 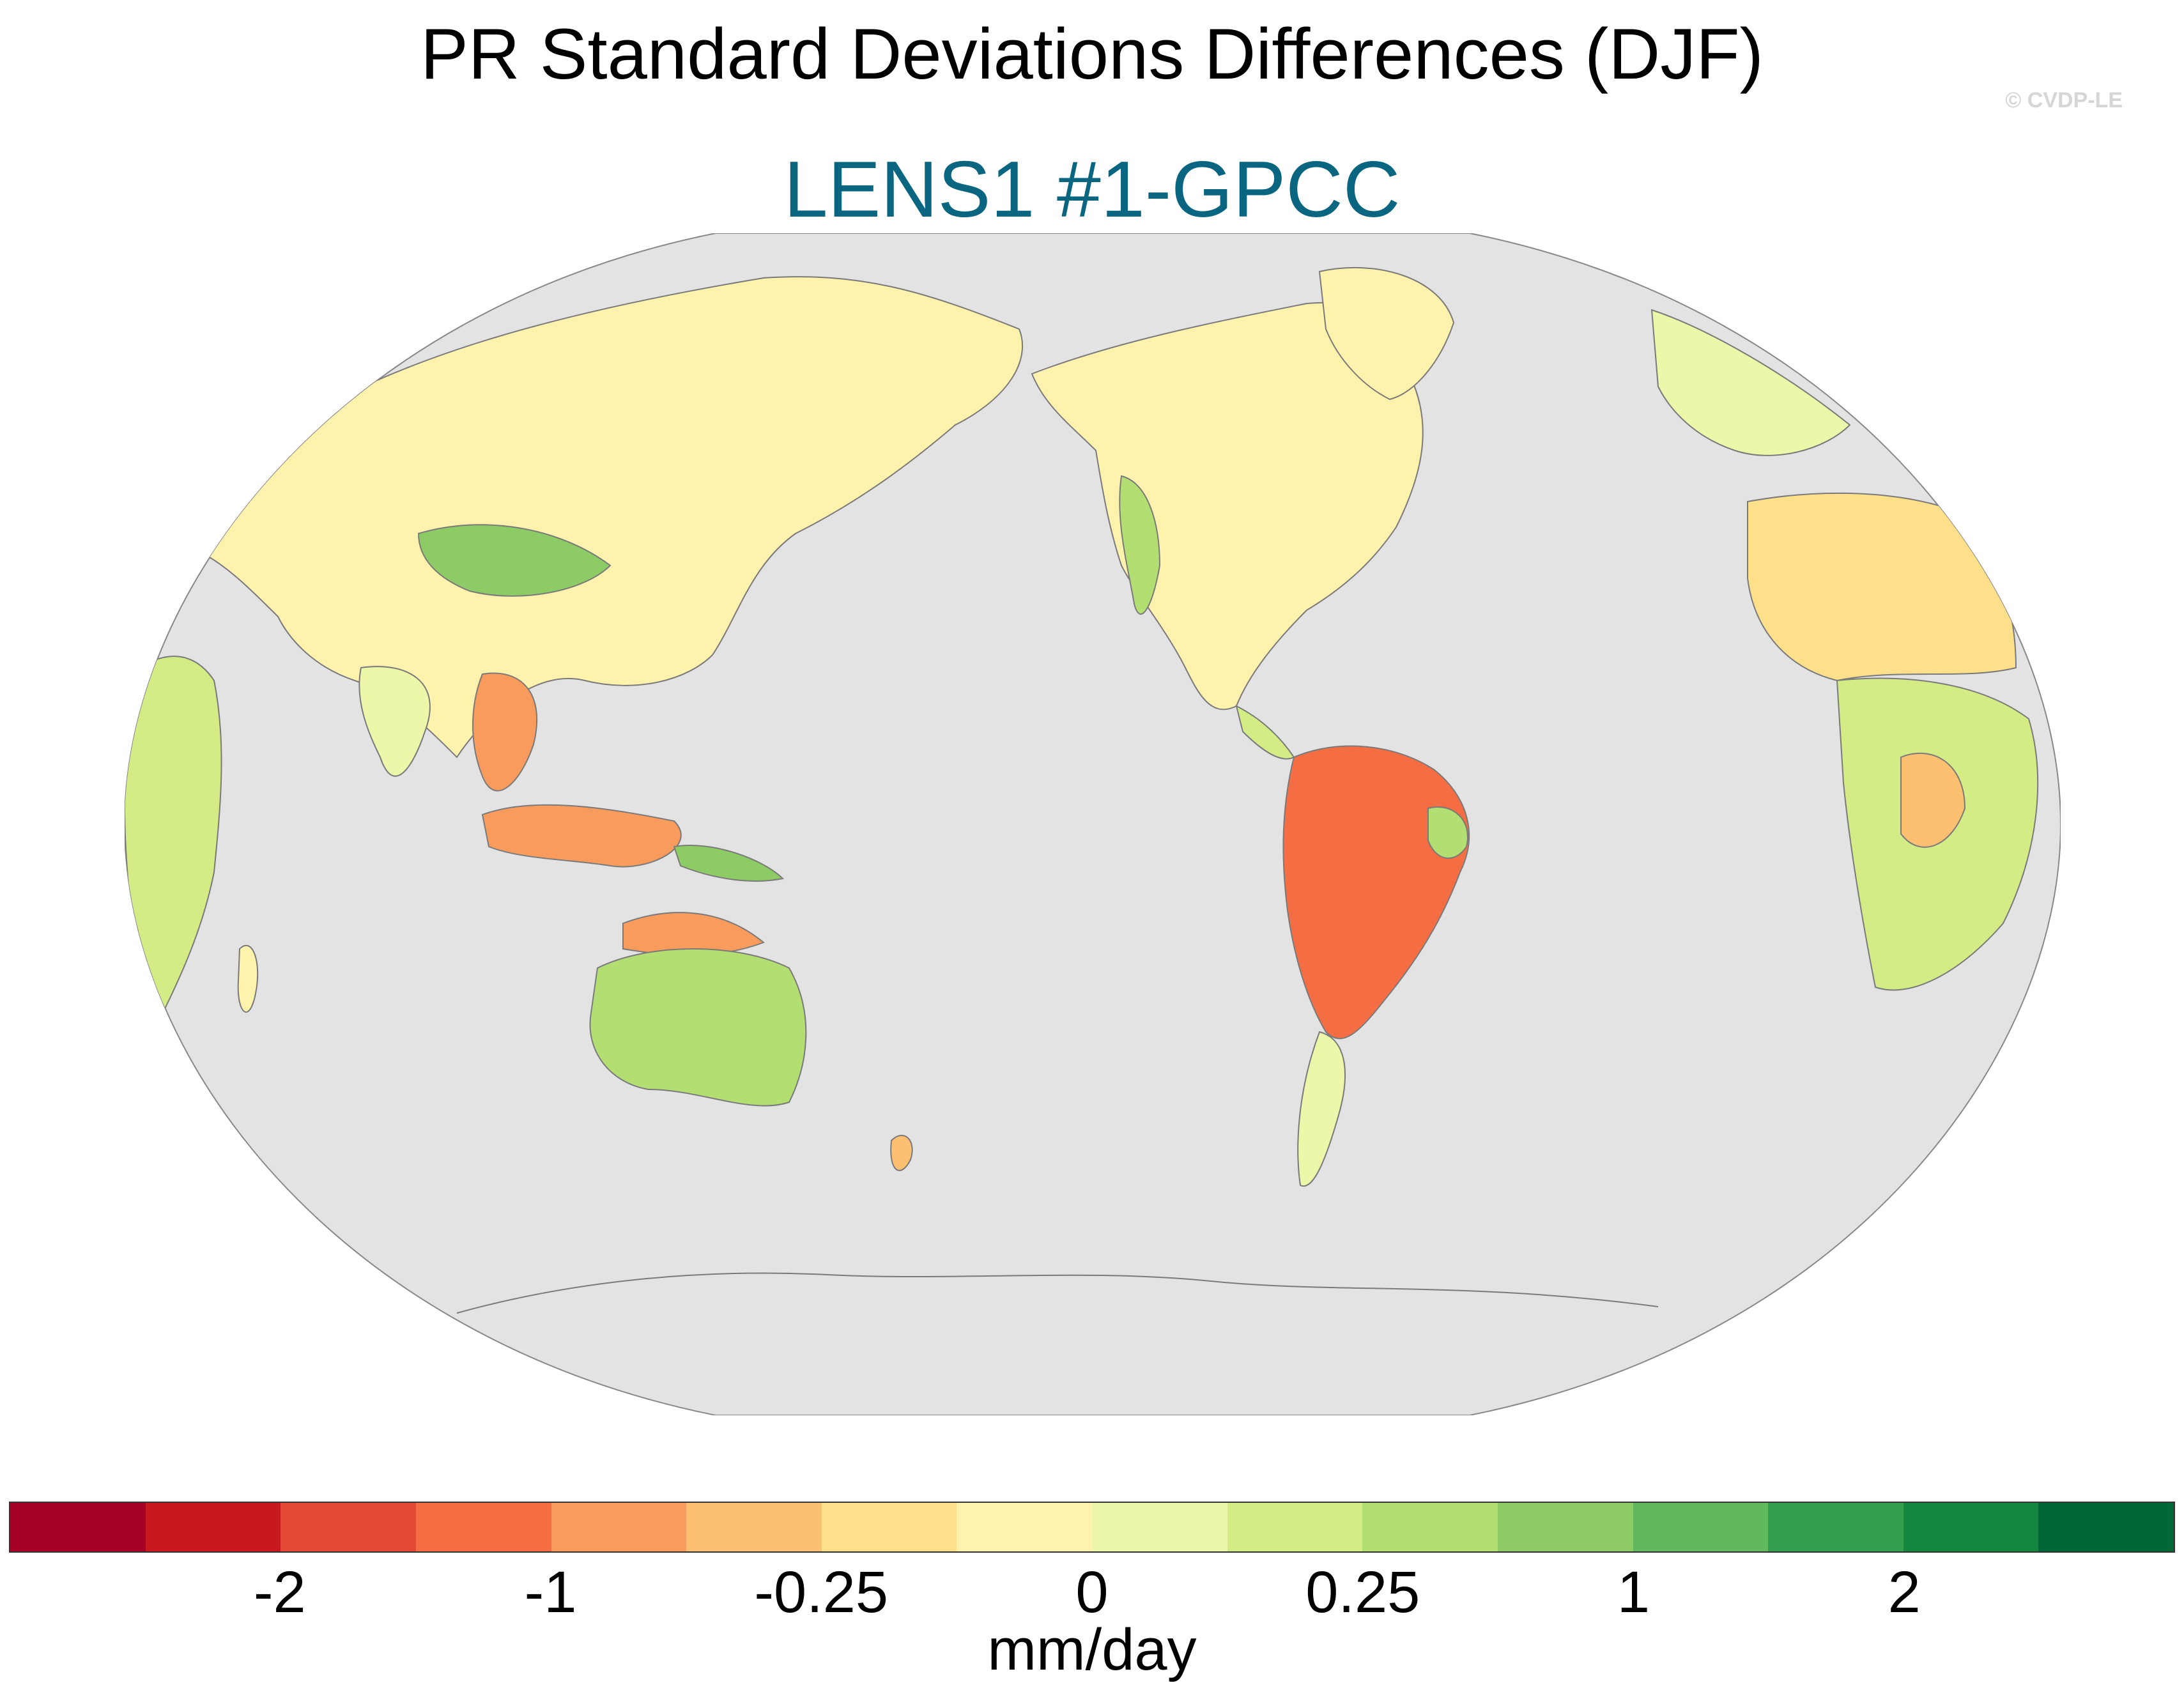 What do you see at coordinates (1750, 383) in the screenshot?
I see `land-europe` at bounding box center [1750, 383].